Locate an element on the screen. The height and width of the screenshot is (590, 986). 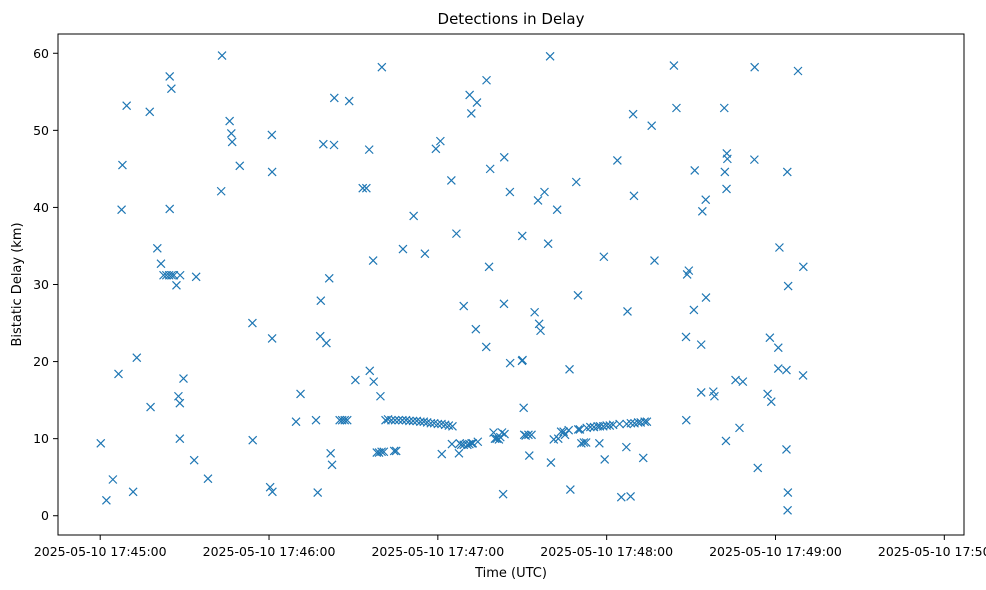
y-tick-label: 50 is located at coordinates (41, 130).